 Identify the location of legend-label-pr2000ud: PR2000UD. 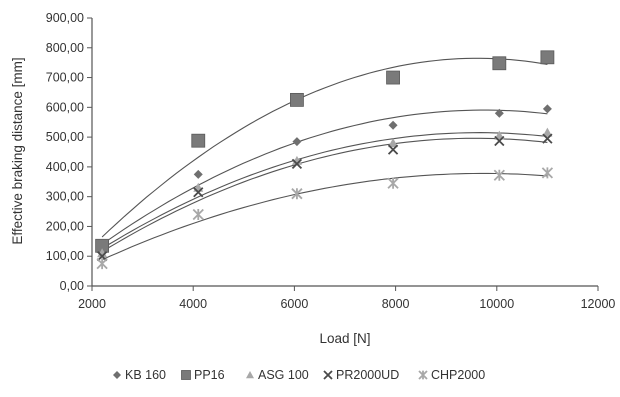
(367, 375).